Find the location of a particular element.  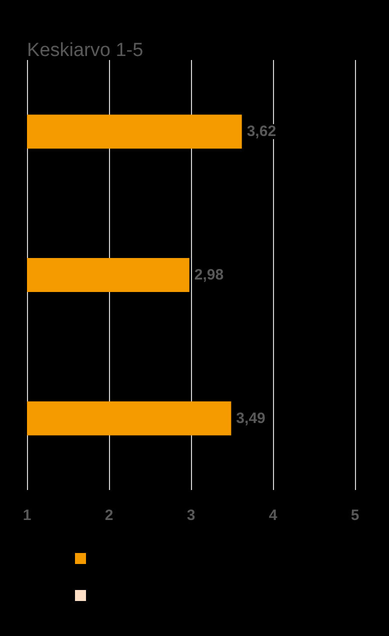

x-tick-label: 5 is located at coordinates (355, 515).